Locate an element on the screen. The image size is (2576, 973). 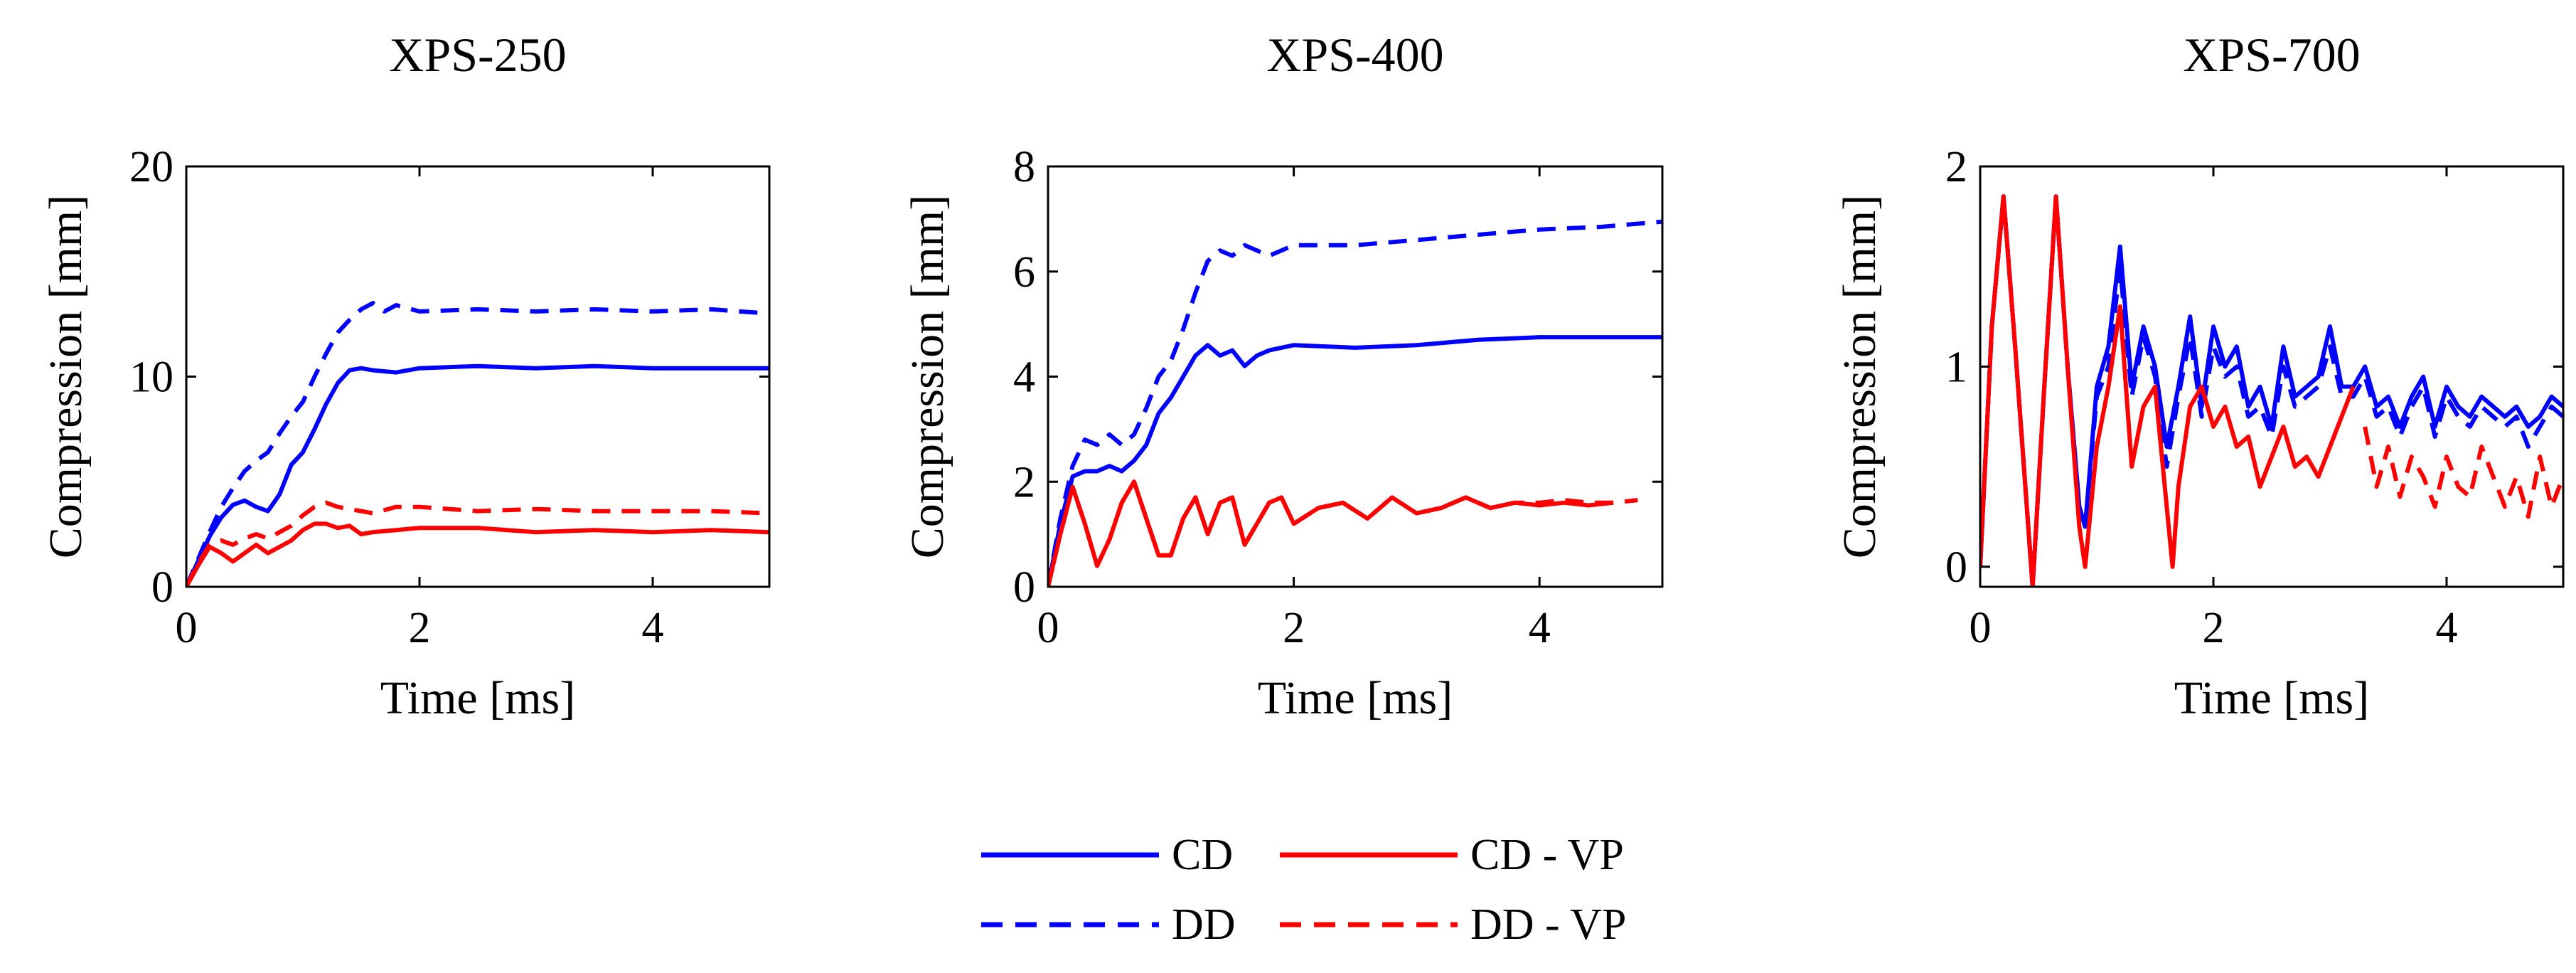
y-tick-label: 6 is located at coordinates (1024, 272).